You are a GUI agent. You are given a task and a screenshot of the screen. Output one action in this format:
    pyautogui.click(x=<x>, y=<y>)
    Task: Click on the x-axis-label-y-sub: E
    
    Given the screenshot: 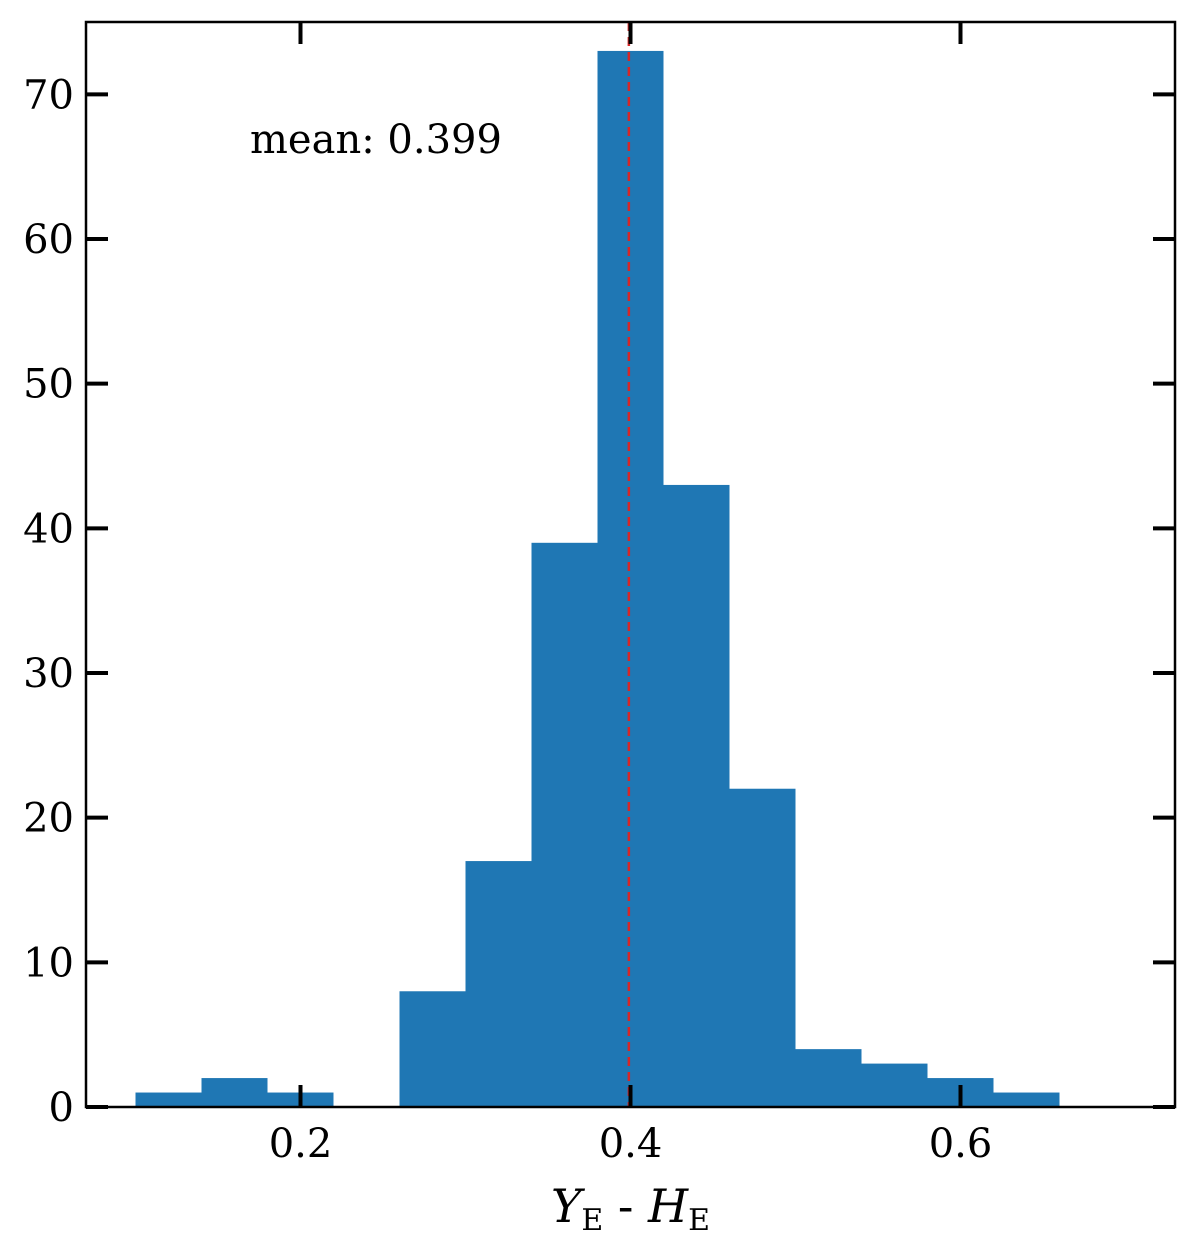 What is the action you would take?
    pyautogui.click(x=592, y=1220)
    